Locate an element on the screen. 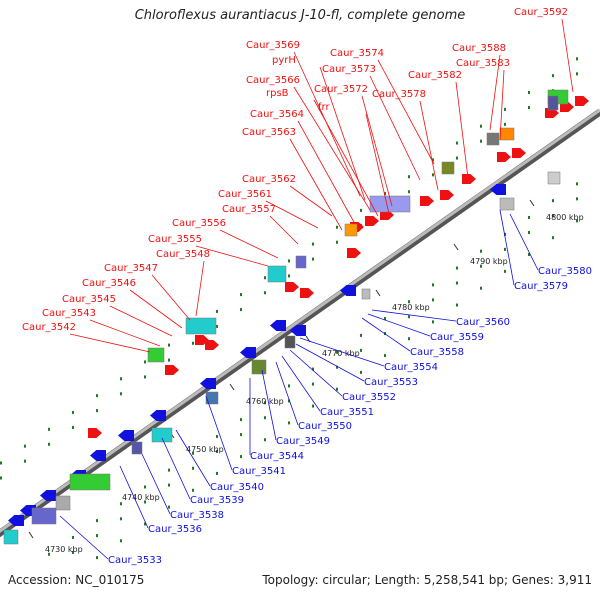  gene-label: Caur_3559 is located at coordinates (457, 337).